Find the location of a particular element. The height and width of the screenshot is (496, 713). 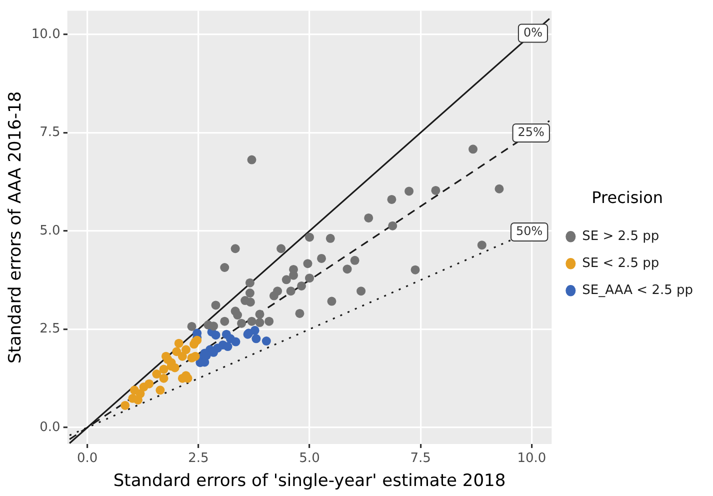

legend-label: SE_AAA < 2.5 pp is located at coordinates (638, 290).